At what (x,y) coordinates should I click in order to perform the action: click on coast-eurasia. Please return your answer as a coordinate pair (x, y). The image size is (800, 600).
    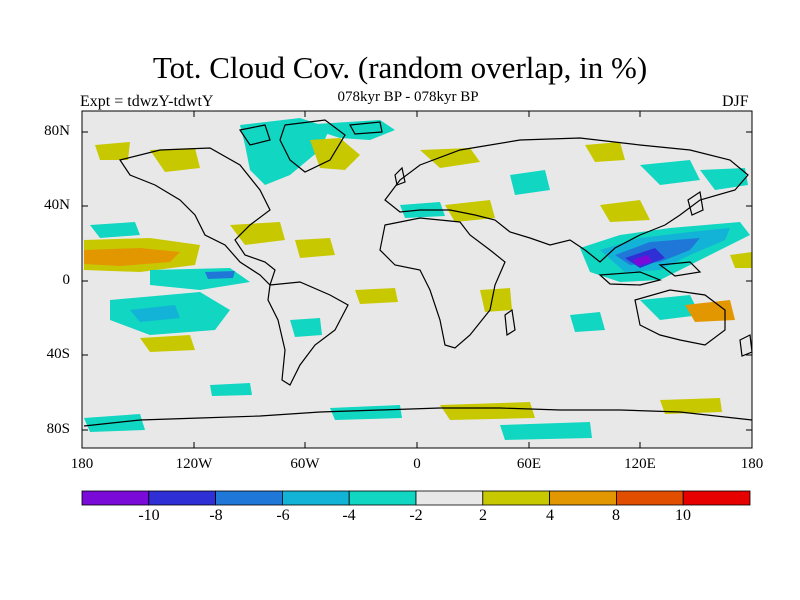
    Looking at the image, I should click on (566, 200).